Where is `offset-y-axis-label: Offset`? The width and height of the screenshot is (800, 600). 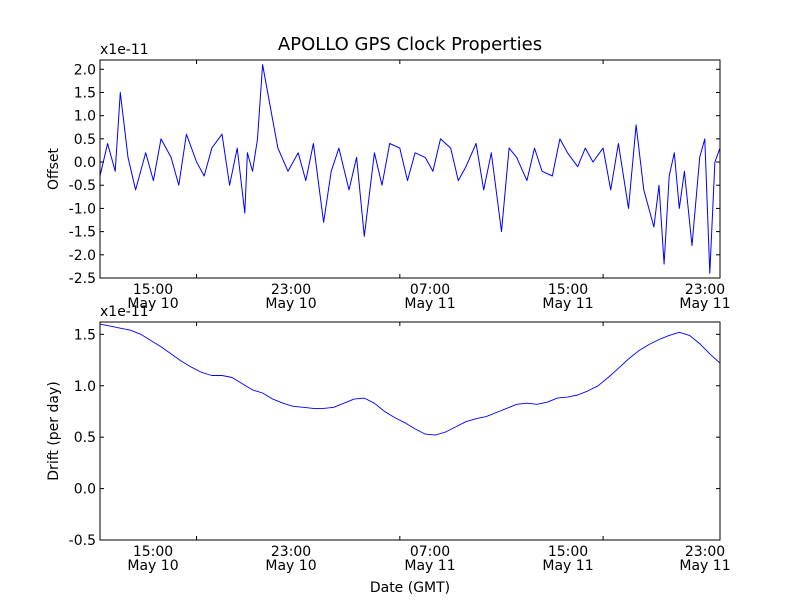
offset-y-axis-label: Offset is located at coordinates (54, 168).